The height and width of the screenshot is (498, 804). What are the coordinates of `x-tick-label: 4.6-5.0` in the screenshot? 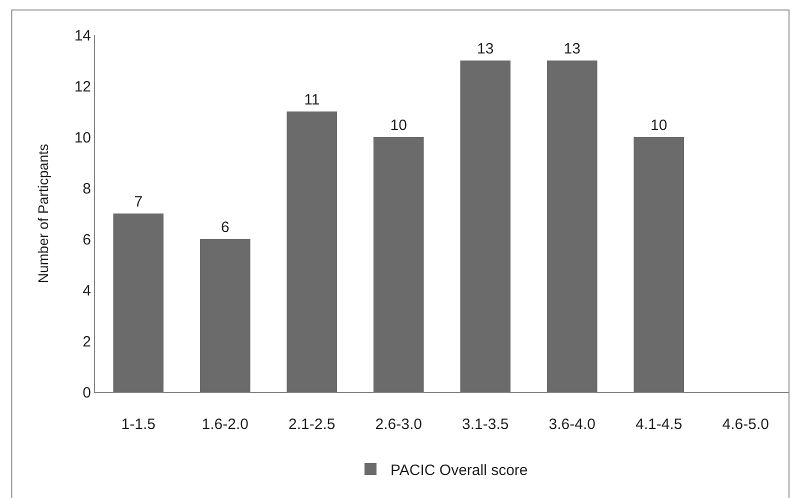 It's located at (745, 424).